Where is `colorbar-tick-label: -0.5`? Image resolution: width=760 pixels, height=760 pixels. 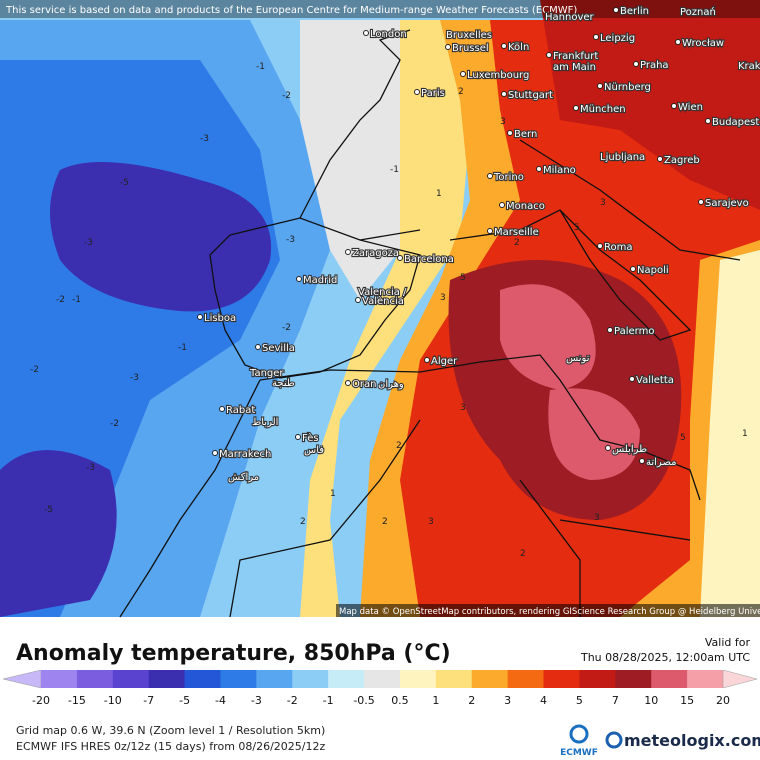 colorbar-tick-label: -0.5 is located at coordinates (363, 700).